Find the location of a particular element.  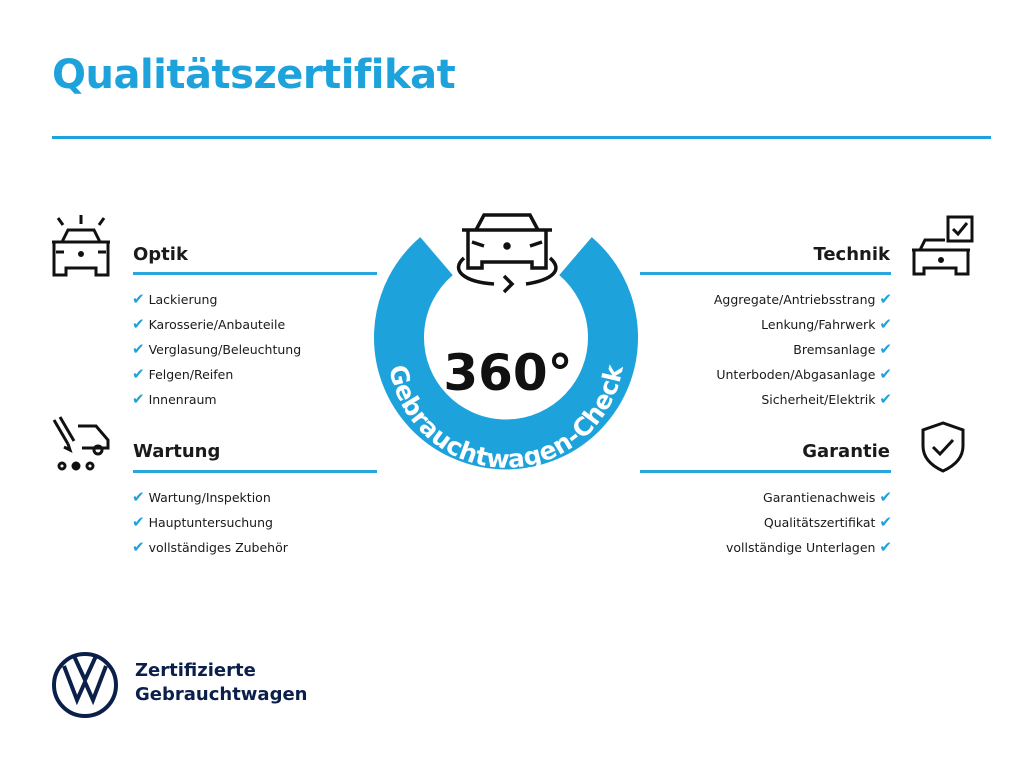

list-item: Qualitätszertifikat ✔ is located at coordinates (827, 522).